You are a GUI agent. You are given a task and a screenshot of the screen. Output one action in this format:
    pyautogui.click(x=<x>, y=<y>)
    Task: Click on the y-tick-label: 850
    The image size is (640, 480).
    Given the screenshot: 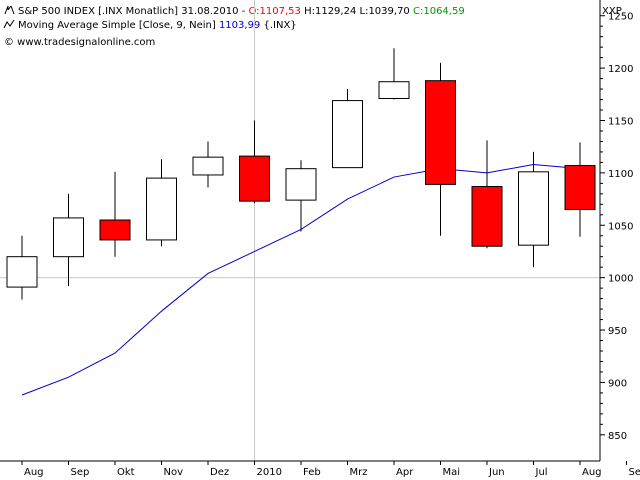 What is the action you would take?
    pyautogui.click(x=617, y=436)
    